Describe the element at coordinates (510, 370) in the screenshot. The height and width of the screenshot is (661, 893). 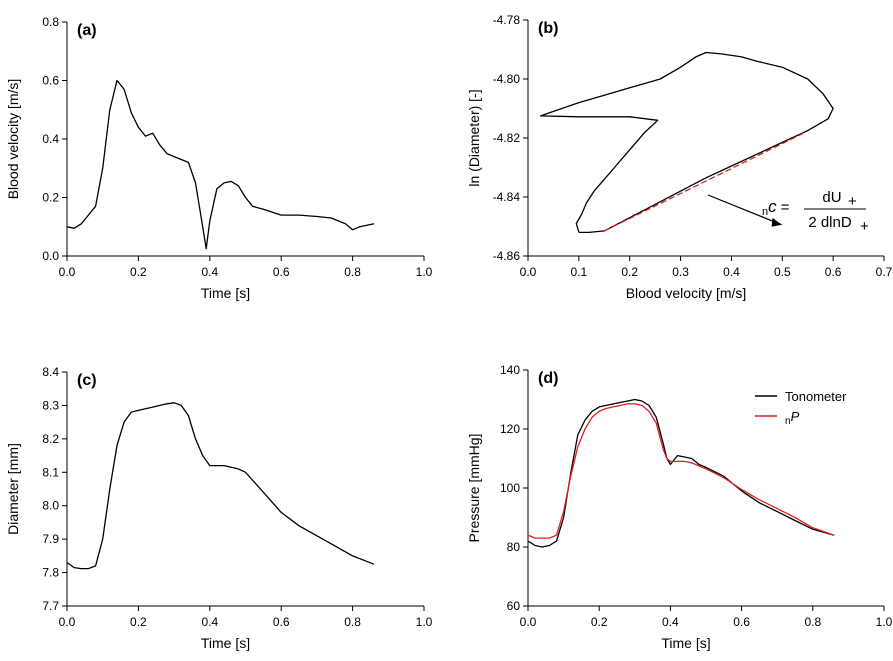
I see `y-tick-label: 140` at that location.